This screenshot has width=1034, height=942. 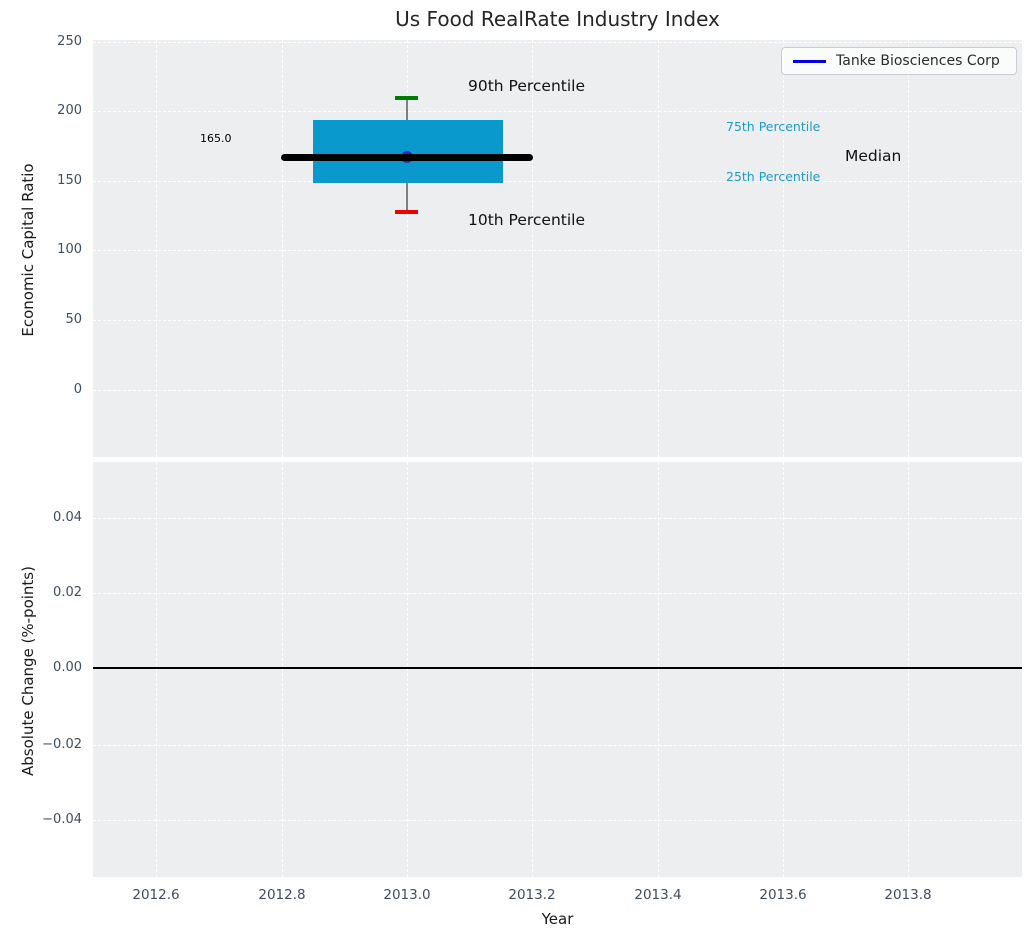 I want to click on ytick-label: 0.00, so click(x=67, y=667).